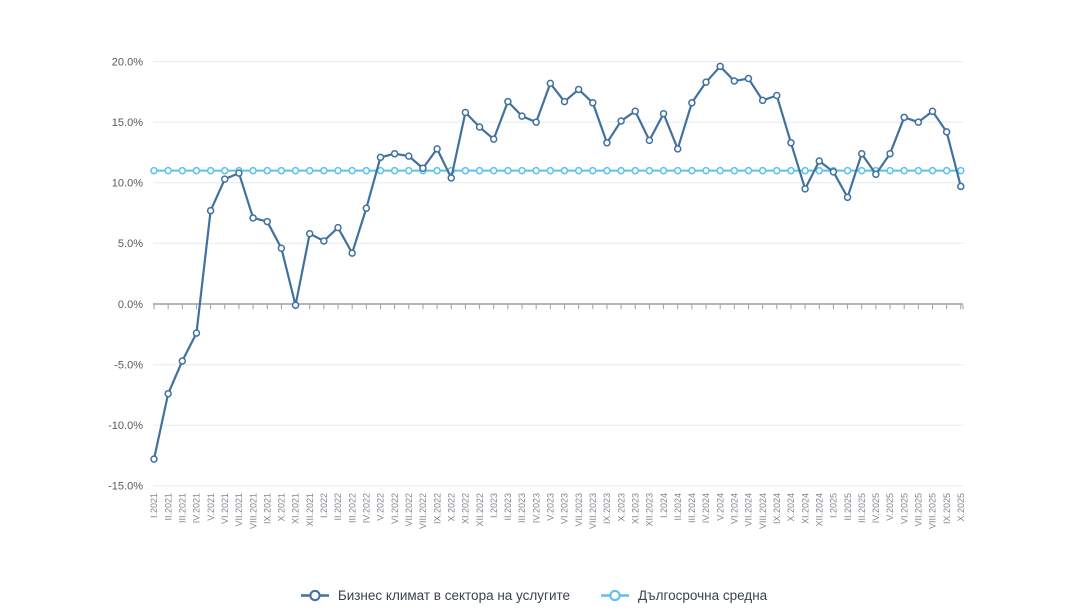  What do you see at coordinates (683, 595) in the screenshot?
I see `legend-item-longterm-average: Дългосрочна средна` at bounding box center [683, 595].